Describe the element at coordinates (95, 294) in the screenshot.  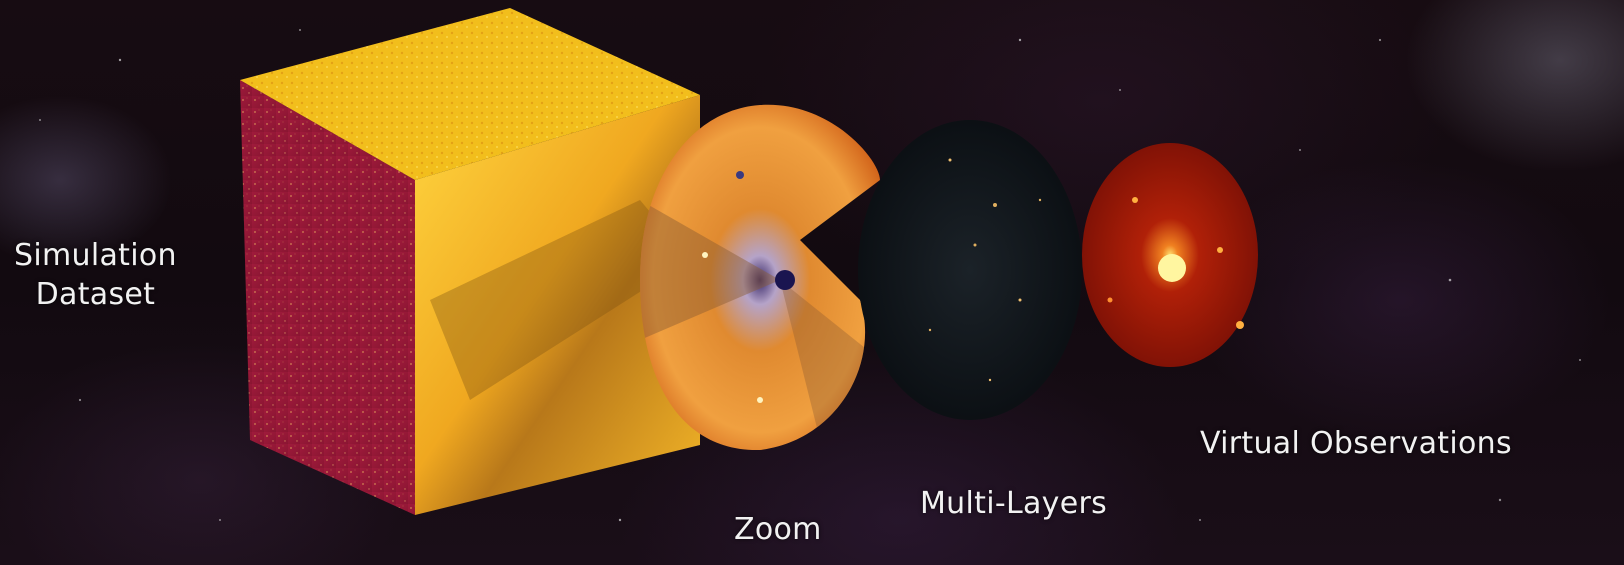
I see `simulation-label-line2: Dataset` at that location.